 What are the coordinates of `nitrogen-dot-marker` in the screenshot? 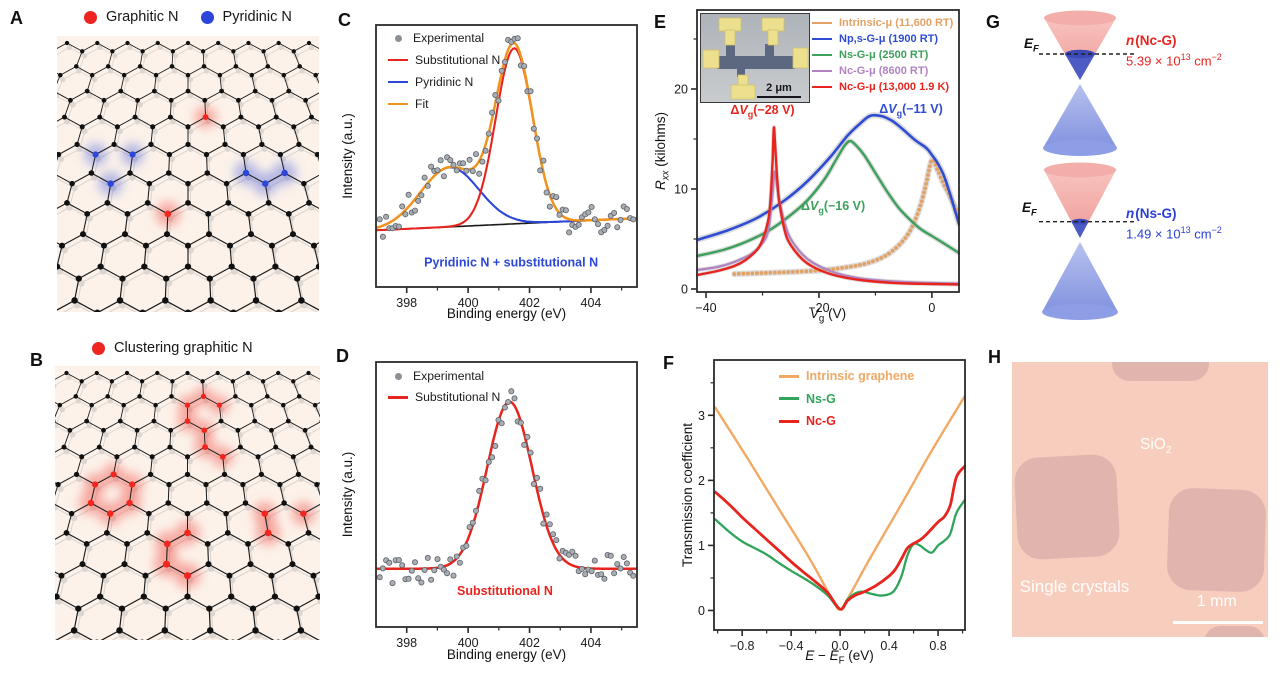 It's located at (98, 348).